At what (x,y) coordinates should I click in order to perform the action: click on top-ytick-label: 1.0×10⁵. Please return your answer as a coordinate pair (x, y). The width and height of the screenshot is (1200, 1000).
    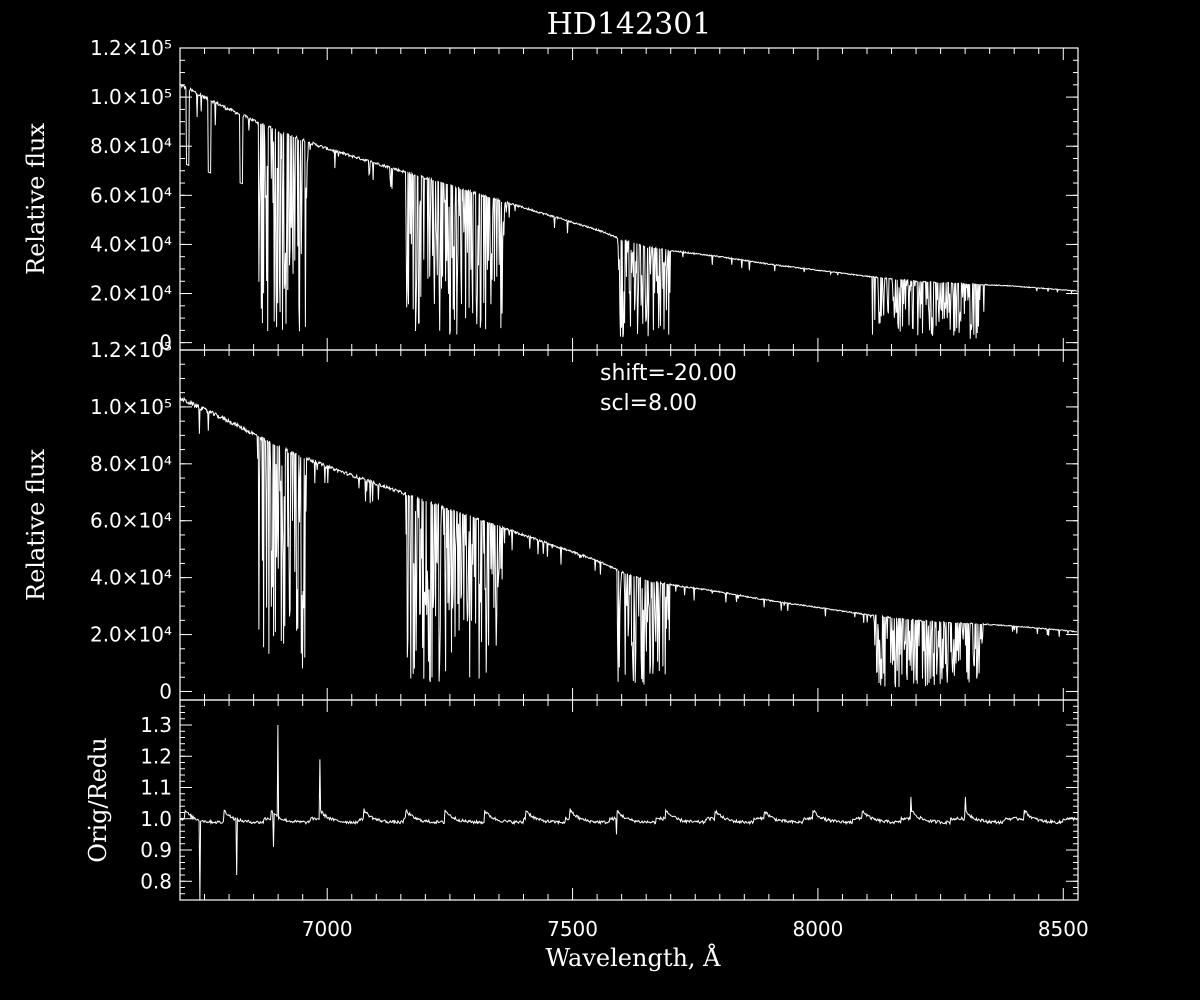
    Looking at the image, I should click on (131, 97).